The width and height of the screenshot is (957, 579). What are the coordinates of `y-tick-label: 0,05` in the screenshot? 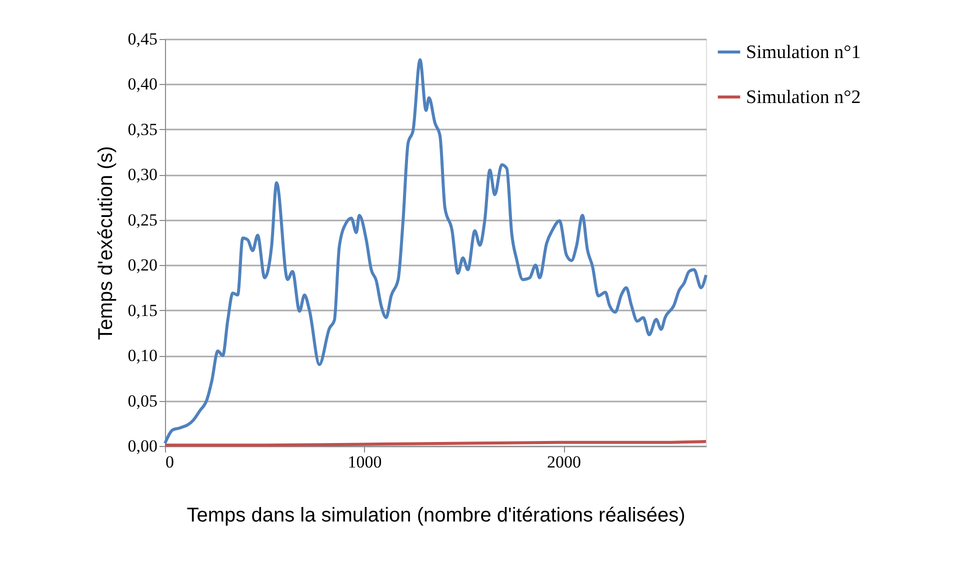 It's located at (143, 400).